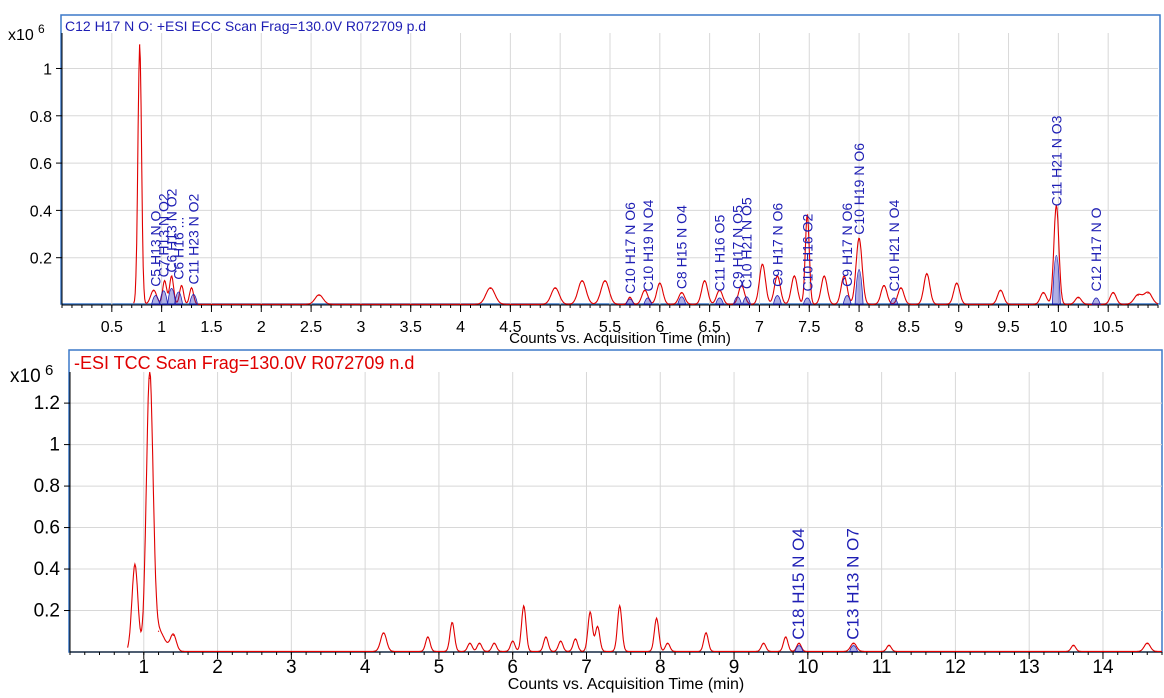 The height and width of the screenshot is (698, 1164). What do you see at coordinates (411, 327) in the screenshot?
I see `x-tick-label: 3.5` at bounding box center [411, 327].